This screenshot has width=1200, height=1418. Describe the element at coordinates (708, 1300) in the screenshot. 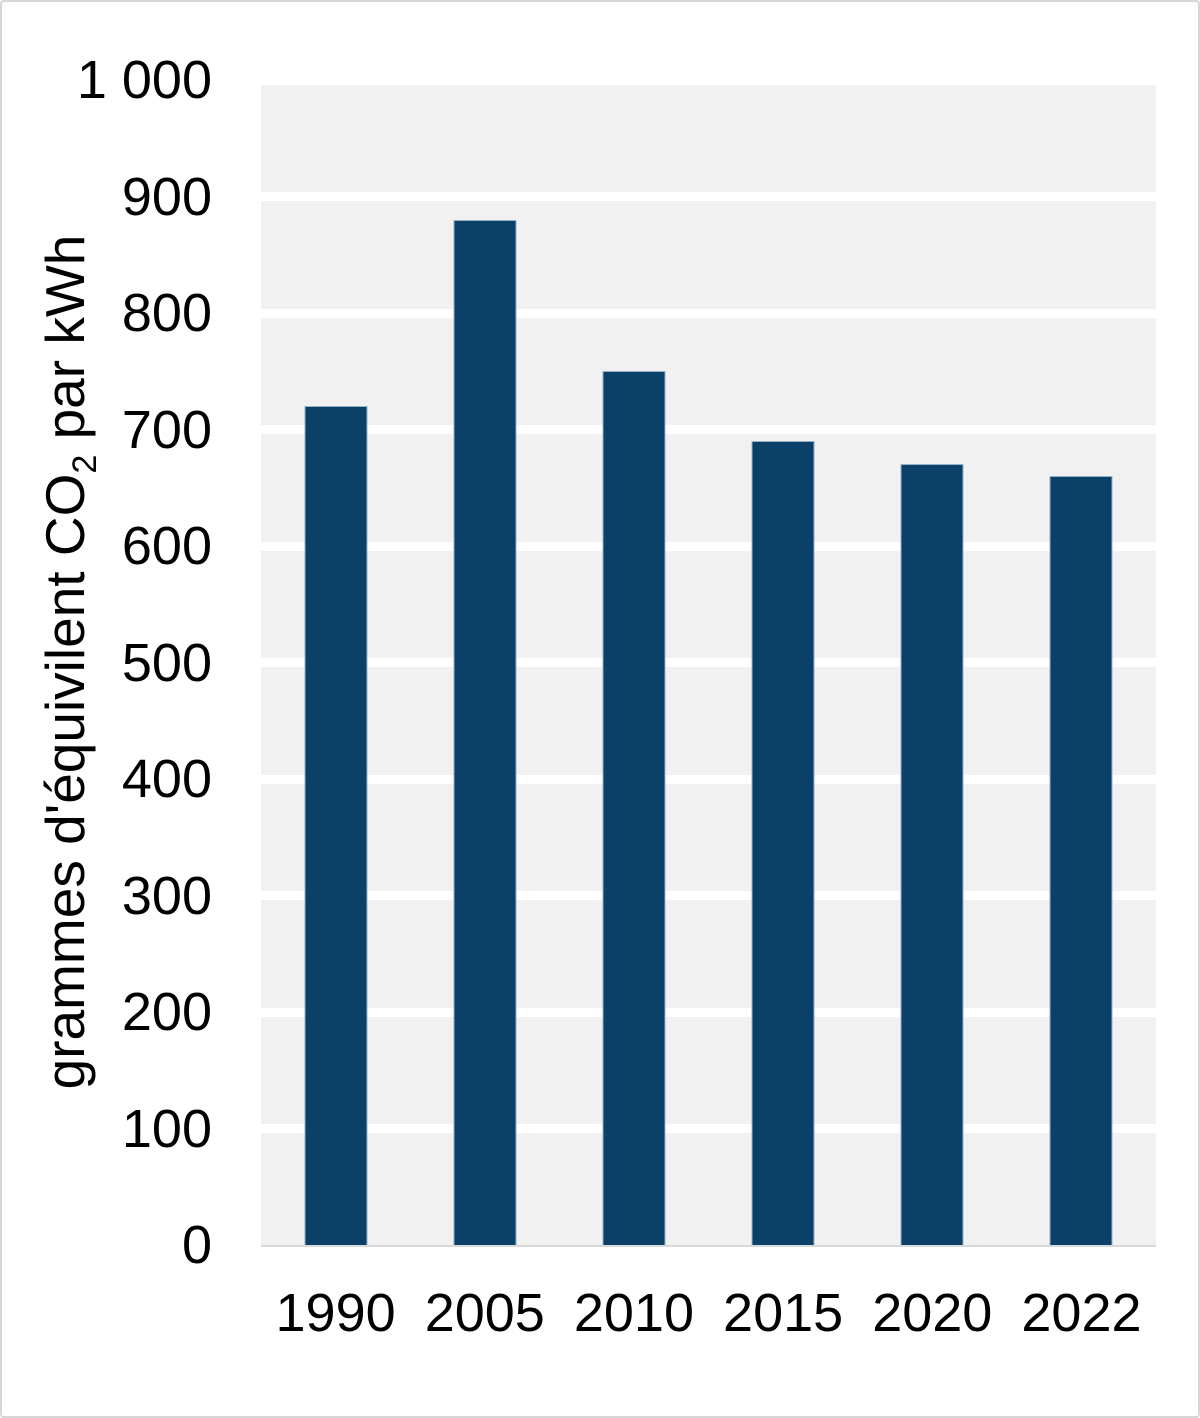

I see `x-axis-ticks: 1990 2005 2010 2015 2020 2022` at that location.